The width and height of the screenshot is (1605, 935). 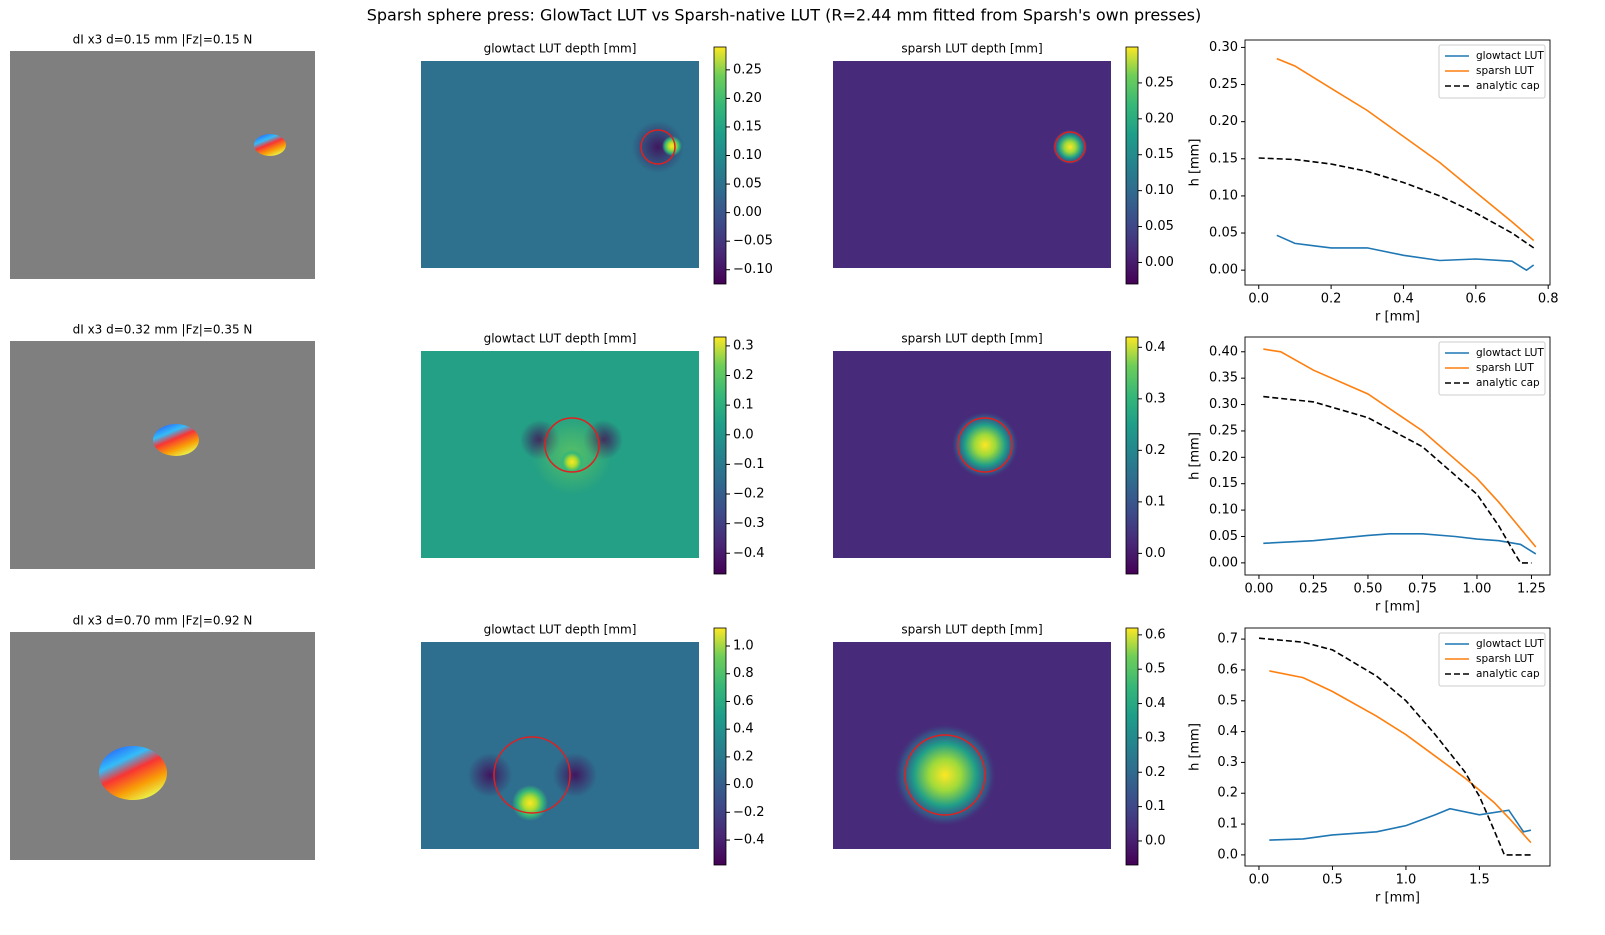 I want to click on y-tick-label: 0.15, so click(x=1223, y=158).